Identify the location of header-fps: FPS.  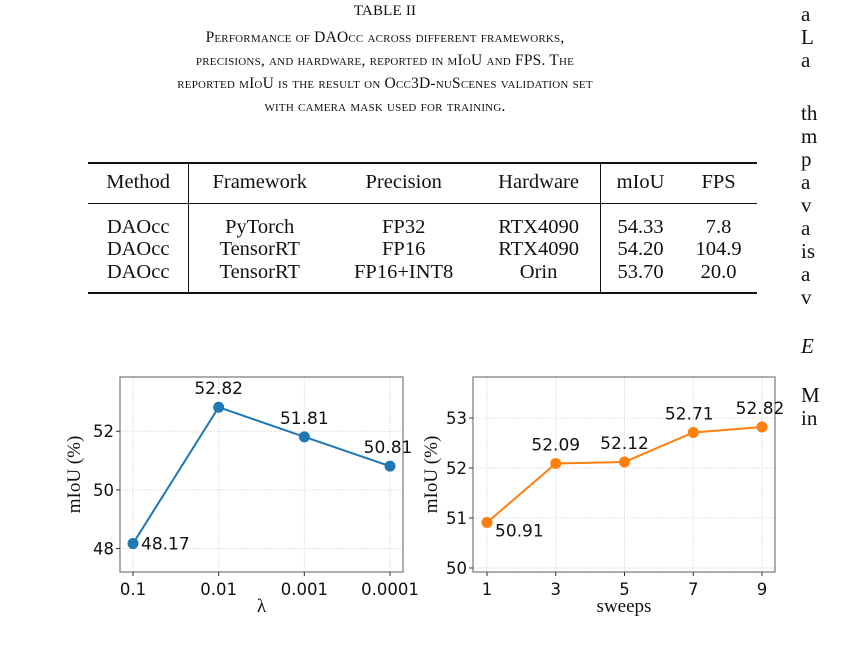
(718, 182).